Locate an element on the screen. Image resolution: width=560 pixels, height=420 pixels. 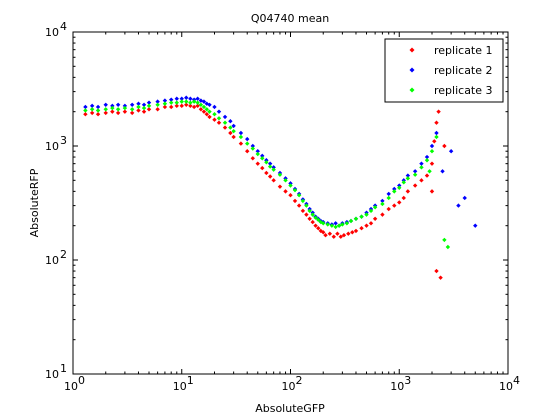
x-tick-label: 10 1 is located at coordinates (183, 383).